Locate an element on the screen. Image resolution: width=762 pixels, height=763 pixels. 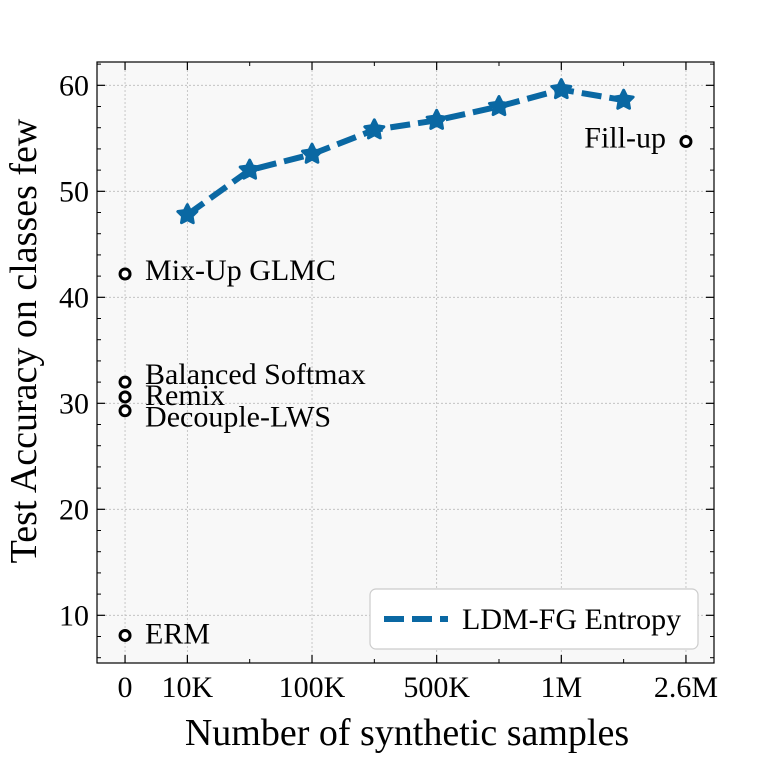
legend-box is located at coordinates (534, 619).